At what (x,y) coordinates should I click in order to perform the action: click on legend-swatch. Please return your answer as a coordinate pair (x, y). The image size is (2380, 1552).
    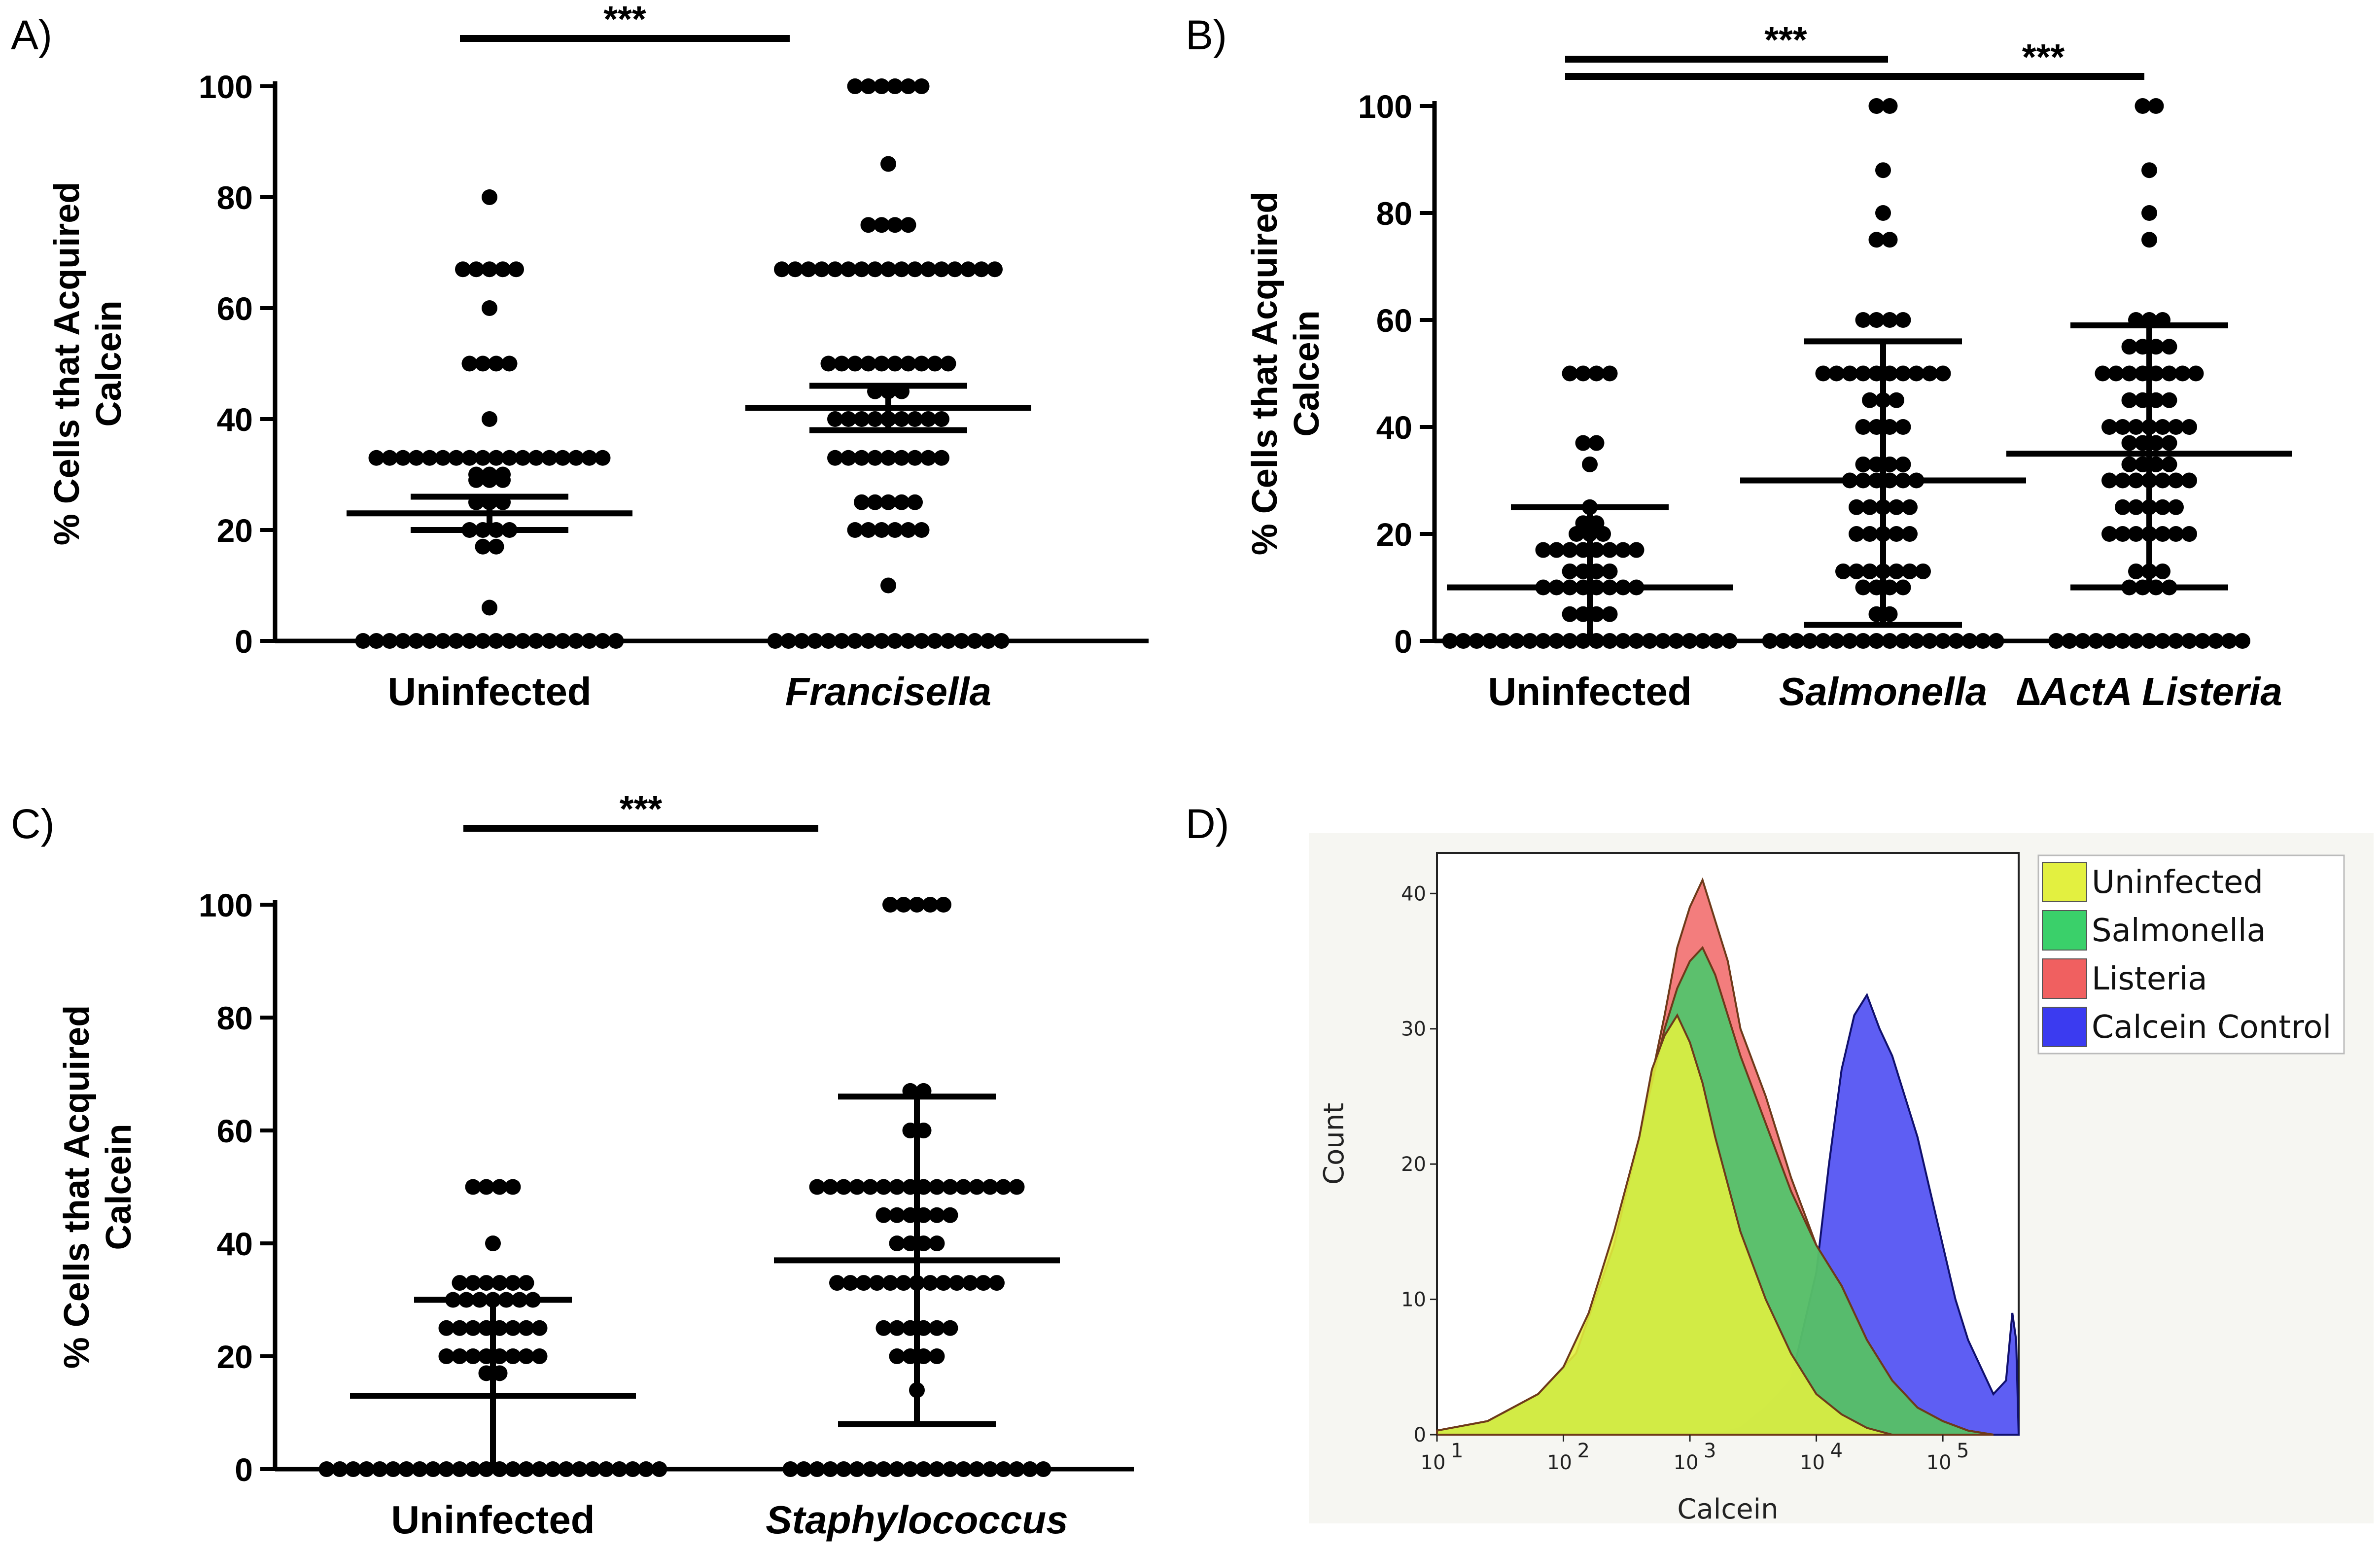
    Looking at the image, I should click on (2064, 882).